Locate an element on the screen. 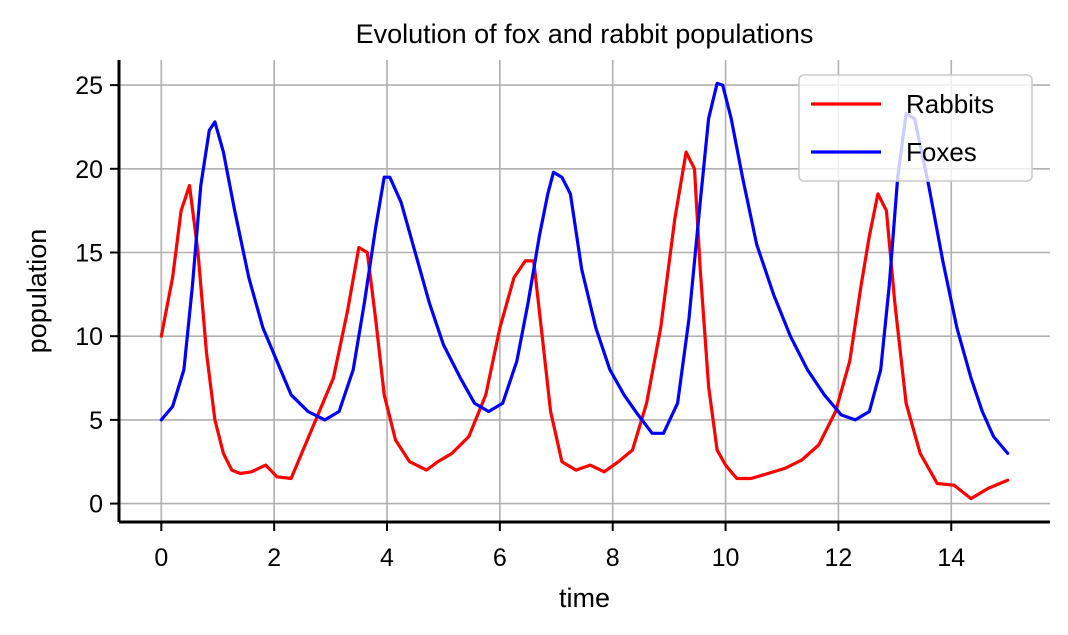 Image resolution: width=1068 pixels, height=635 pixels. x-tick-label: 10 is located at coordinates (726, 558).